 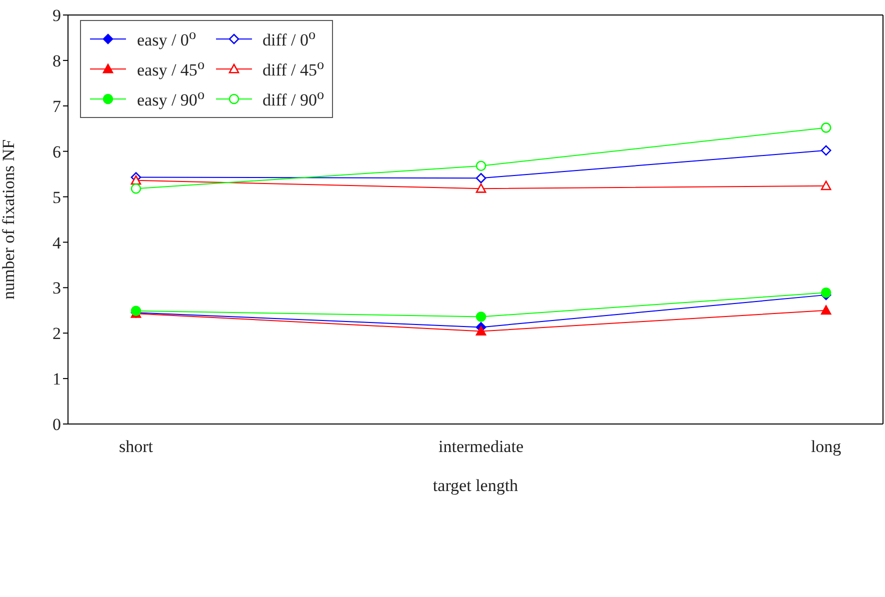 I want to click on legend-label: easy / 0$^{o}$, so click(x=166, y=39).